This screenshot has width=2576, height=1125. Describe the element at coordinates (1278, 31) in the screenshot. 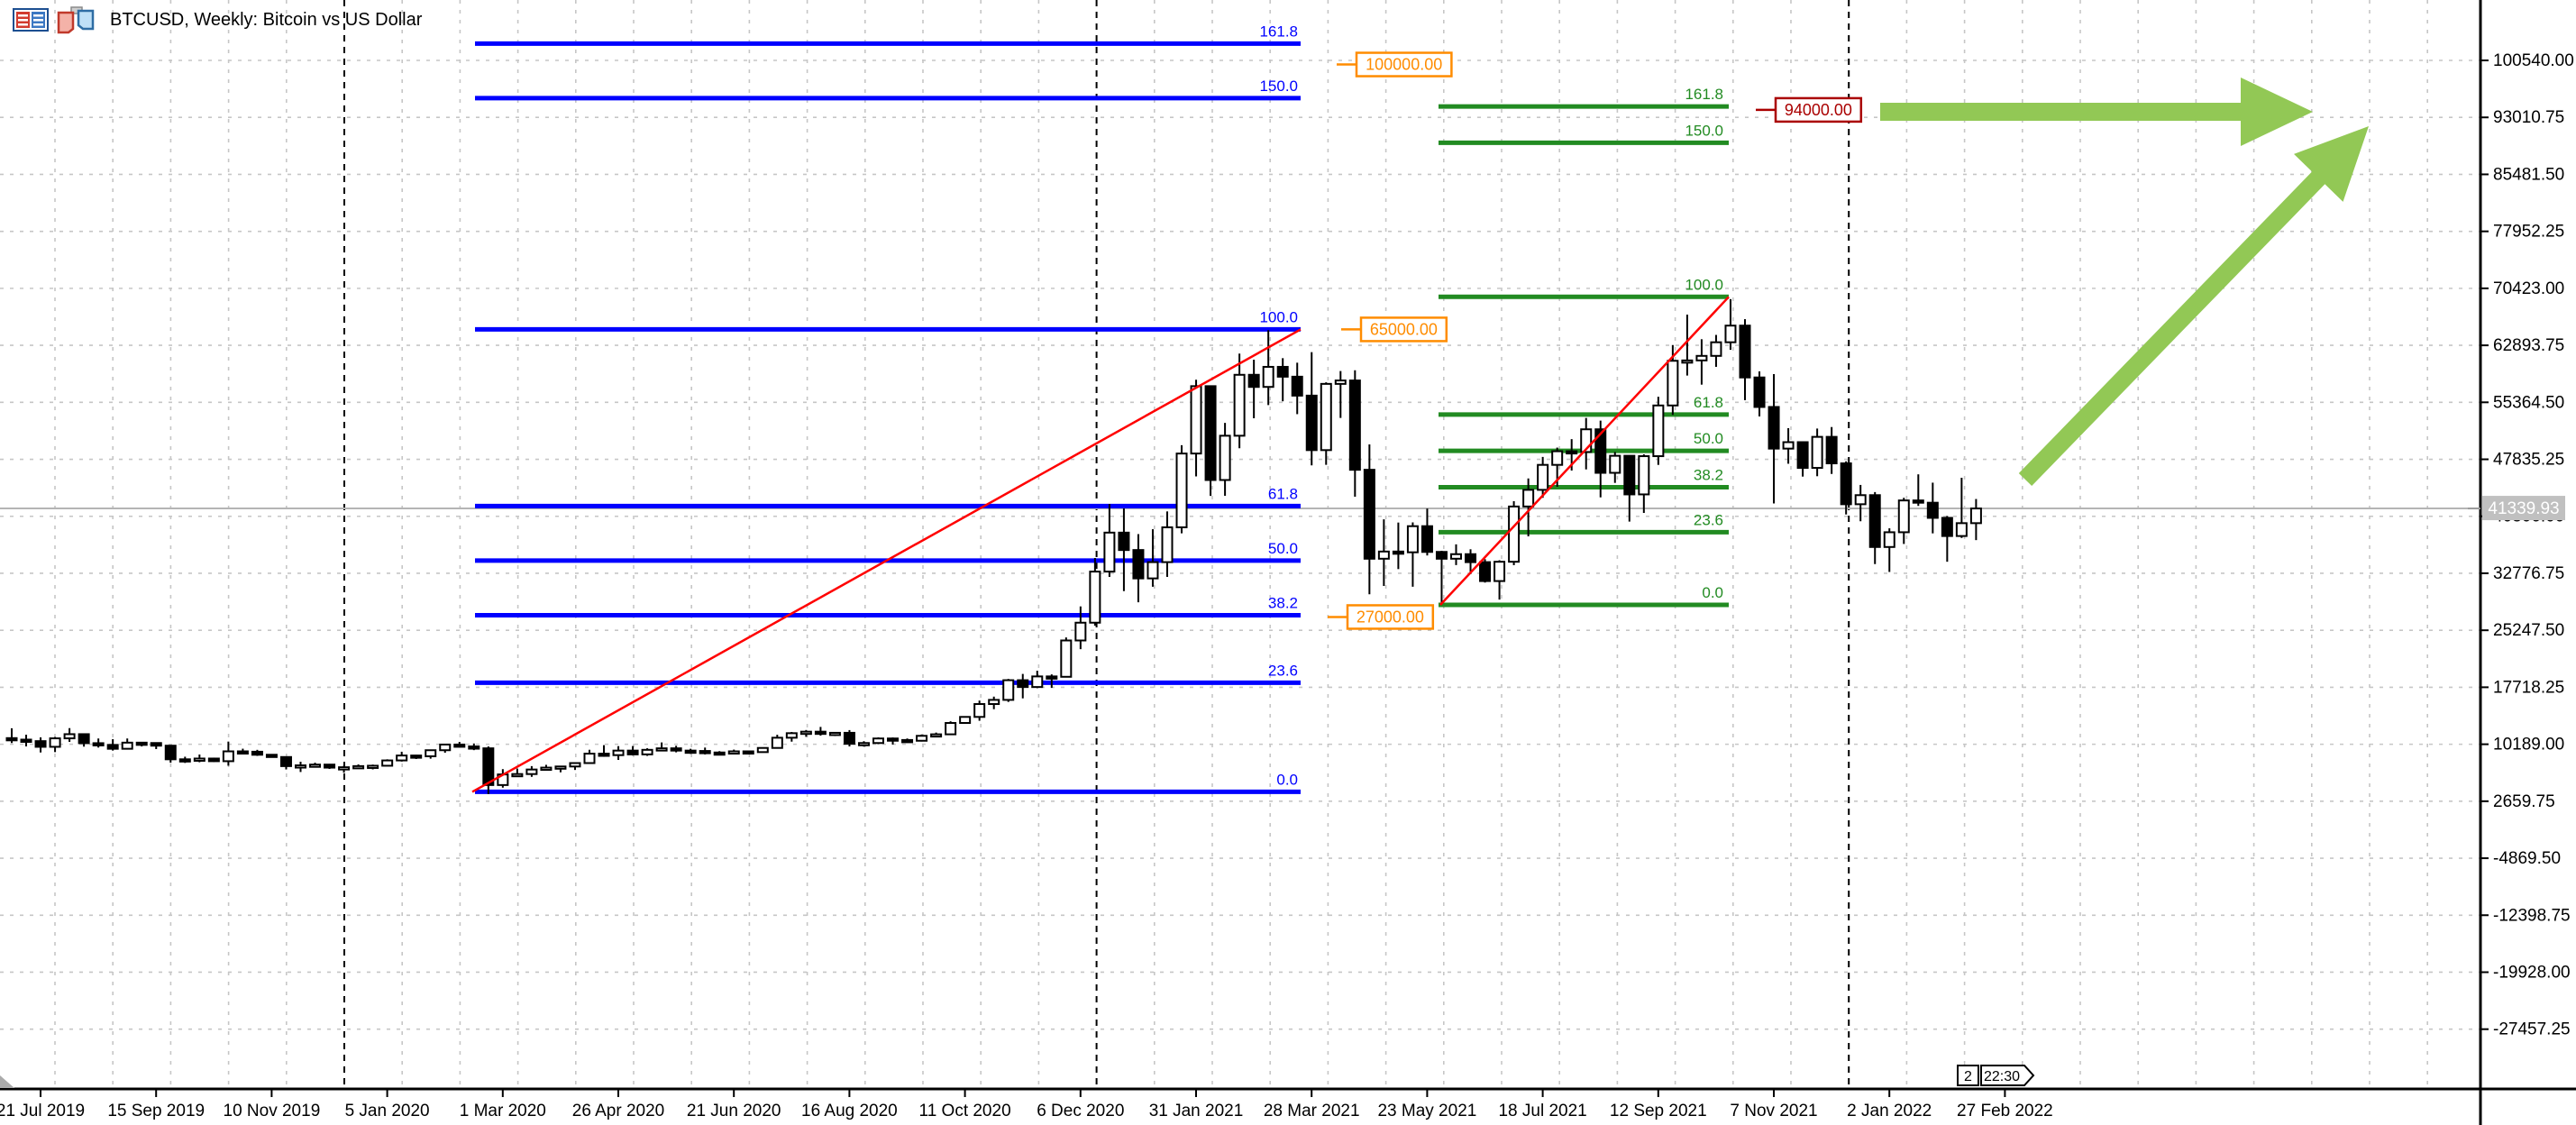

I see `fib-level-label: 161.8` at that location.